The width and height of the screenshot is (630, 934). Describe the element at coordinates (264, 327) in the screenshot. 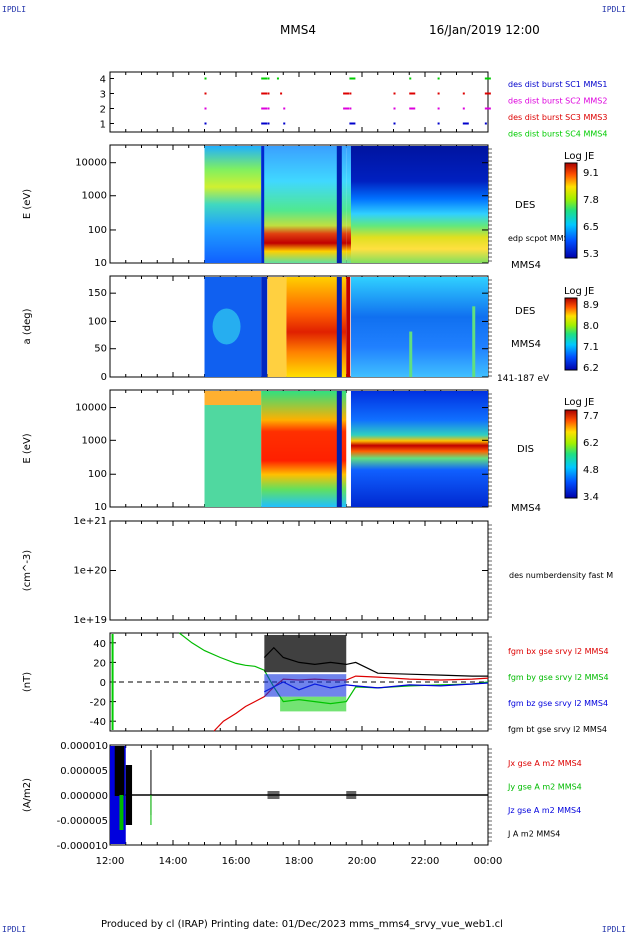

I see `des-pitch-stripe` at that location.